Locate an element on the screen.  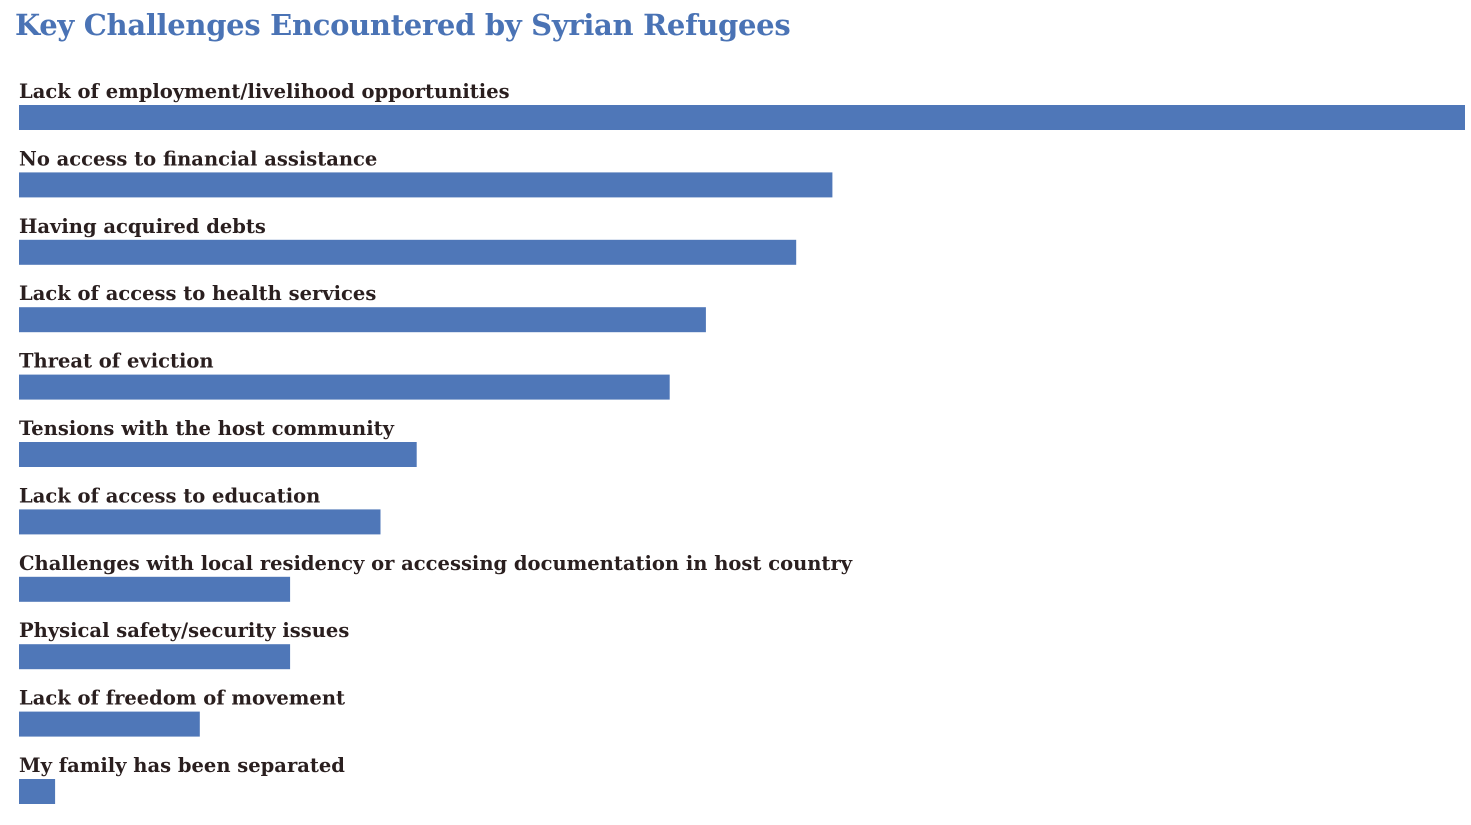
bar-row: Having acquired debts is located at coordinates (408, 240).